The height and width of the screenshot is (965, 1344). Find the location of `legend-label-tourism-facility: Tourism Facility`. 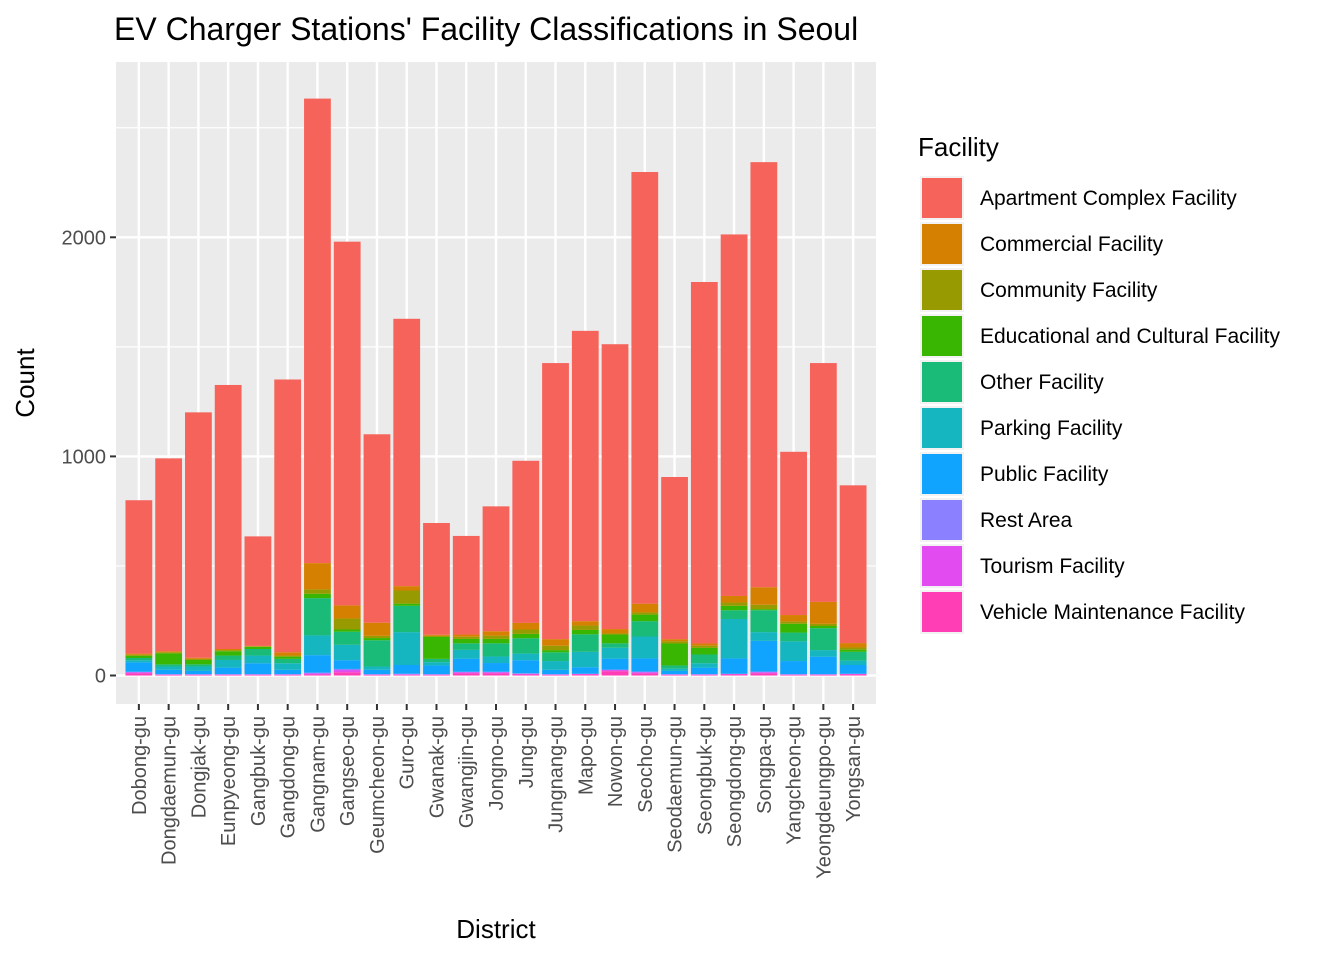

legend-label-tourism-facility: Tourism Facility is located at coordinates (1052, 566).